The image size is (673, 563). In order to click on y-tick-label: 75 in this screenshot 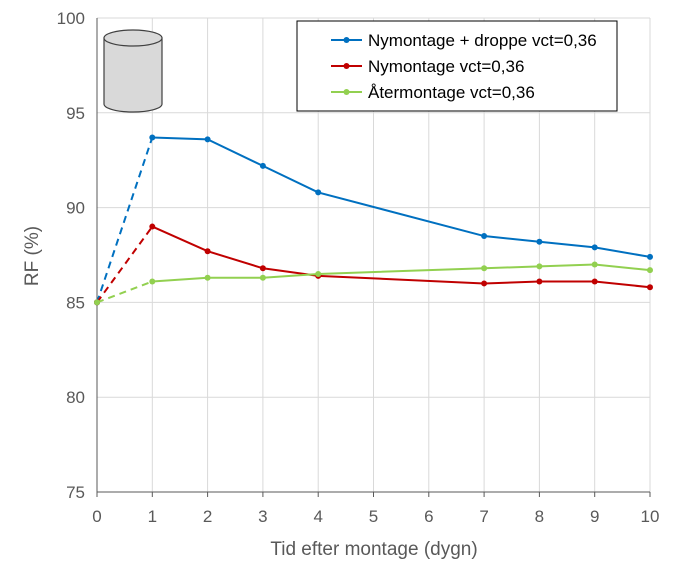, I will do `click(75, 492)`.